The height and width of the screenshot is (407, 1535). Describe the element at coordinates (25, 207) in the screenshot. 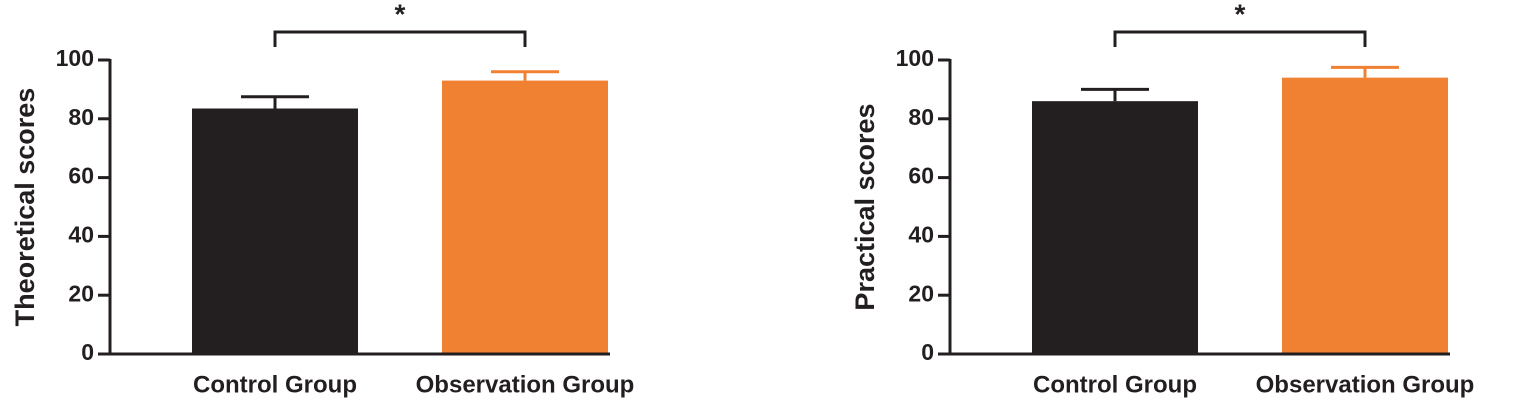

I see `y-axis-title: Theoretical scores` at that location.